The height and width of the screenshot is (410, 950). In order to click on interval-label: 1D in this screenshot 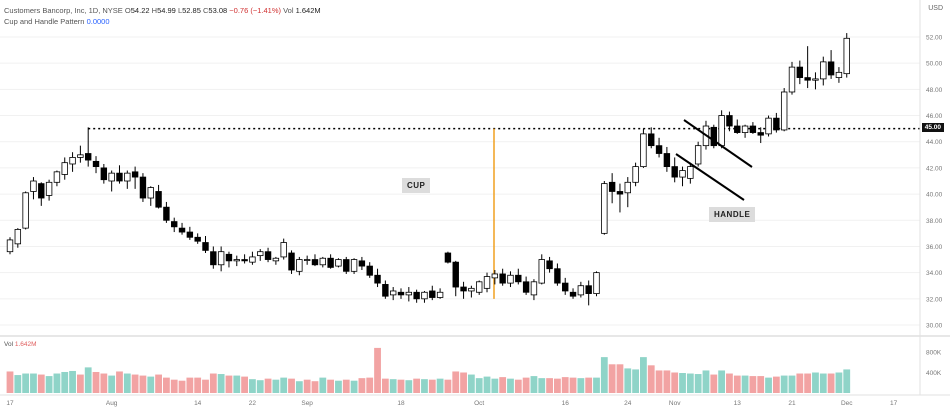, I will do `click(93, 10)`.